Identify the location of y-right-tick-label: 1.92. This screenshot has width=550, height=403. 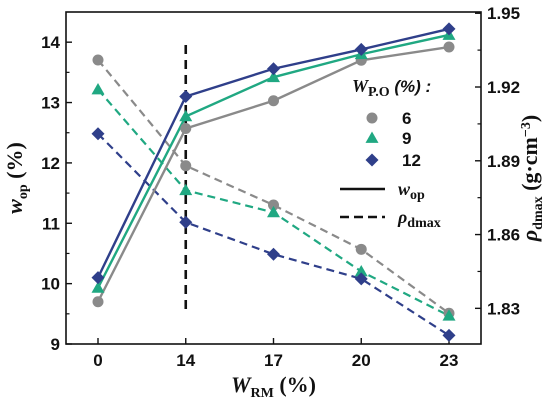
(503, 87).